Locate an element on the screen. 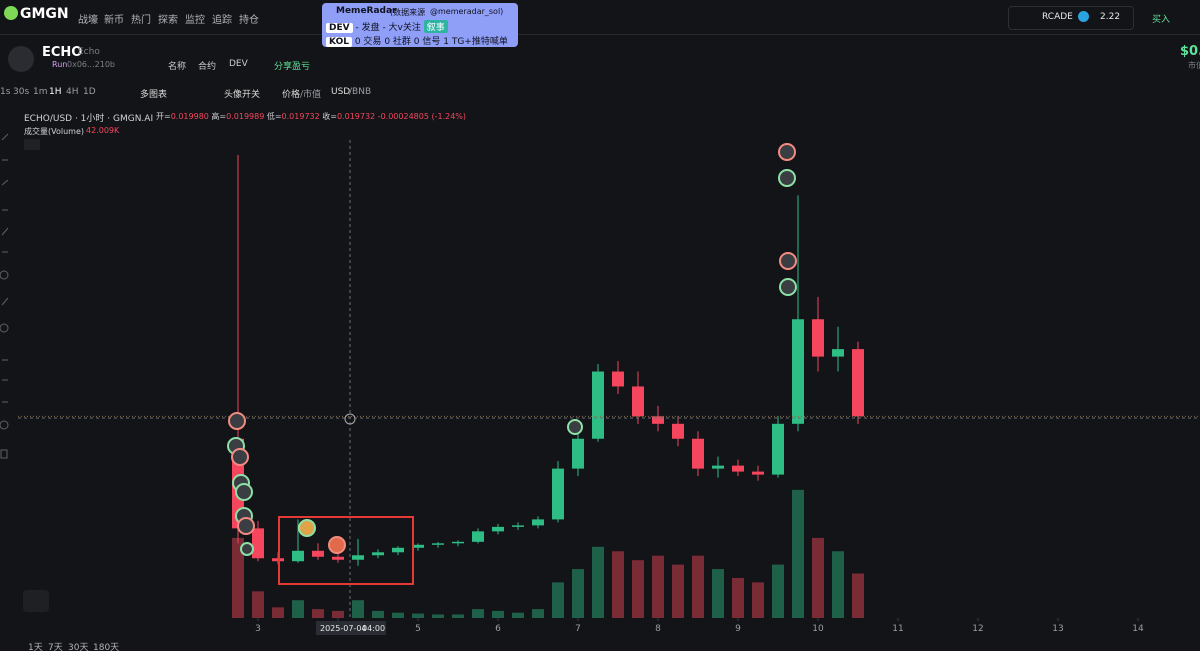 This screenshot has width=1200, height=651. crosshair-center is located at coordinates (350, 419).